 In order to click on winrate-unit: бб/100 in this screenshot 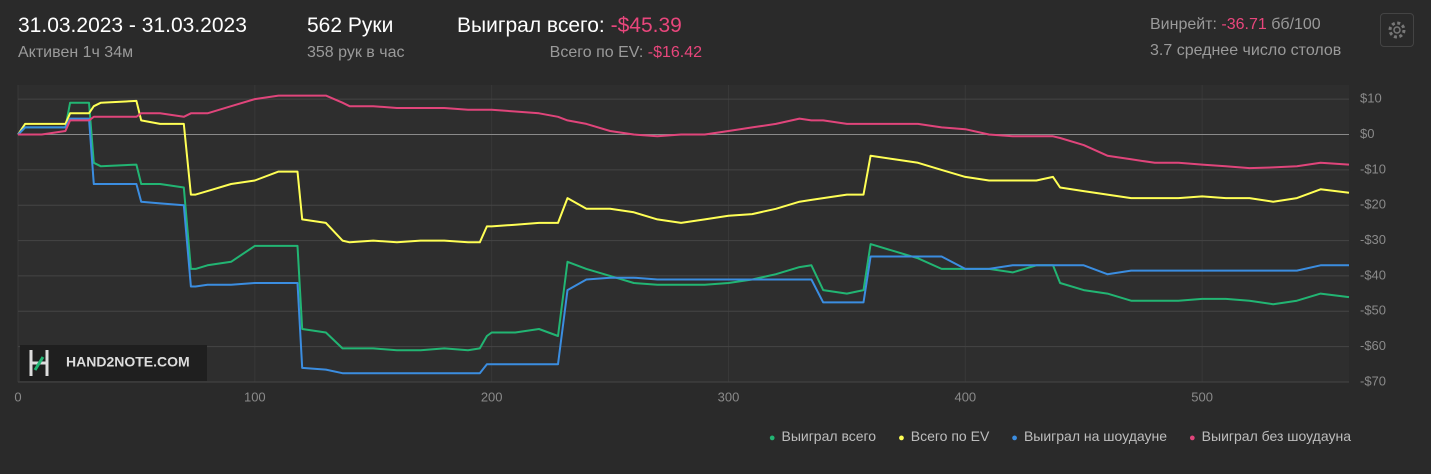, I will do `click(1296, 24)`.